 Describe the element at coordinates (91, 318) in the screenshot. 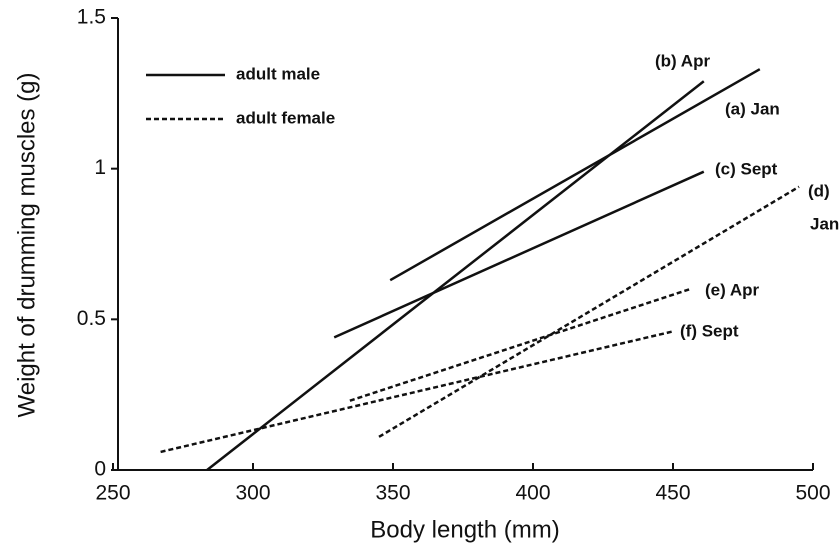

I see `y-tick-label: 0.5` at that location.